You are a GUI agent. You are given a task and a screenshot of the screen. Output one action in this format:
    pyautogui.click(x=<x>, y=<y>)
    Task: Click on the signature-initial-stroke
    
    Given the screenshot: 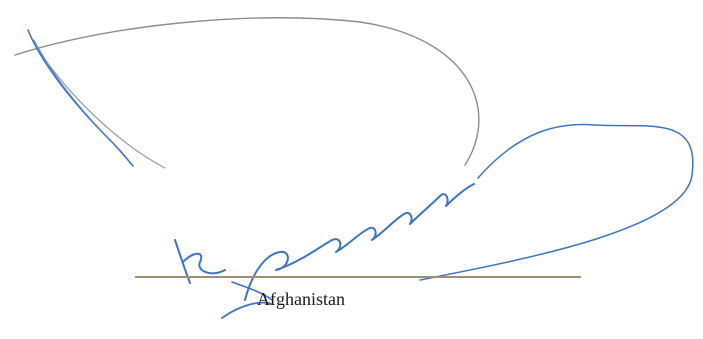 What is the action you would take?
    pyautogui.click(x=200, y=261)
    